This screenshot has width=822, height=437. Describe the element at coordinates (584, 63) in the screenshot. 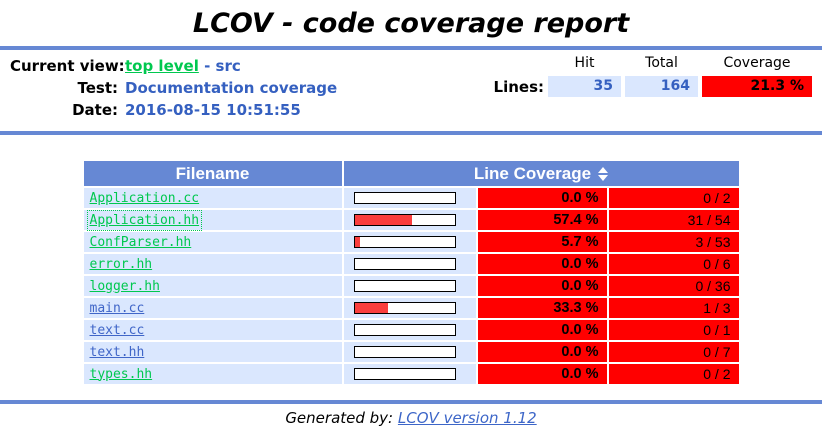

I see `hit-column-header: Hit` at that location.